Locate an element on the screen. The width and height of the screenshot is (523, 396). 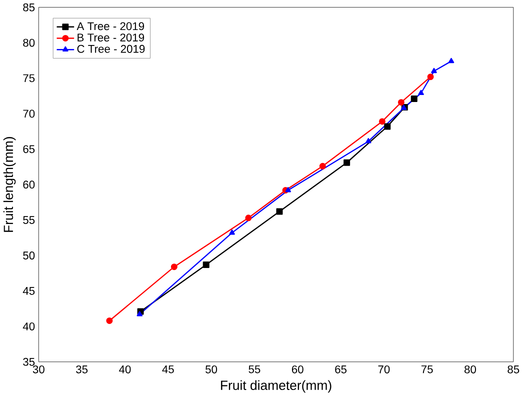
y-tick-label: 50 is located at coordinates (29, 256).